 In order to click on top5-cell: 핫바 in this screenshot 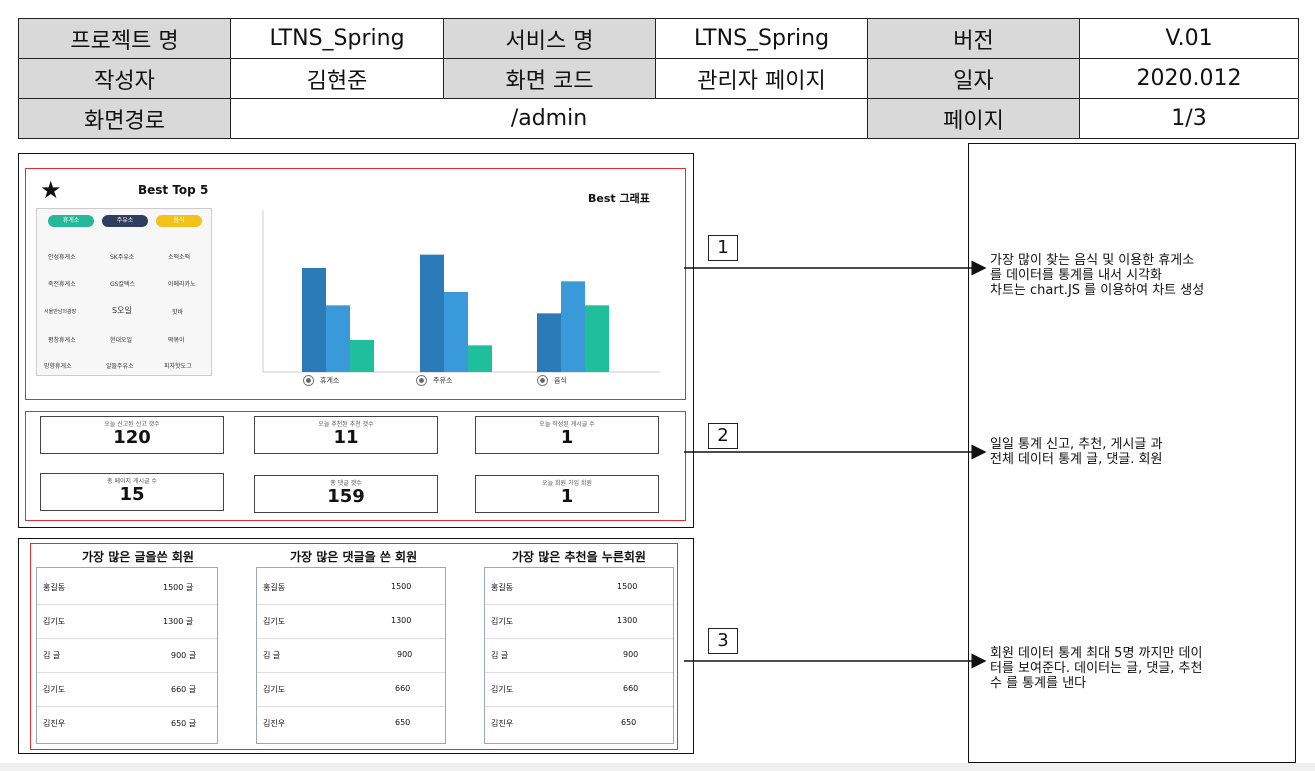, I will do `click(178, 312)`.